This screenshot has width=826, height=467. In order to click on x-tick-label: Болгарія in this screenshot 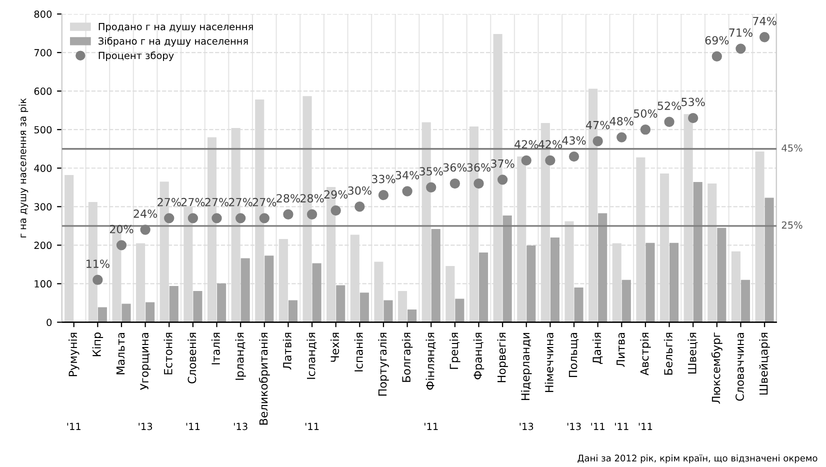, I will do `click(407, 357)`.